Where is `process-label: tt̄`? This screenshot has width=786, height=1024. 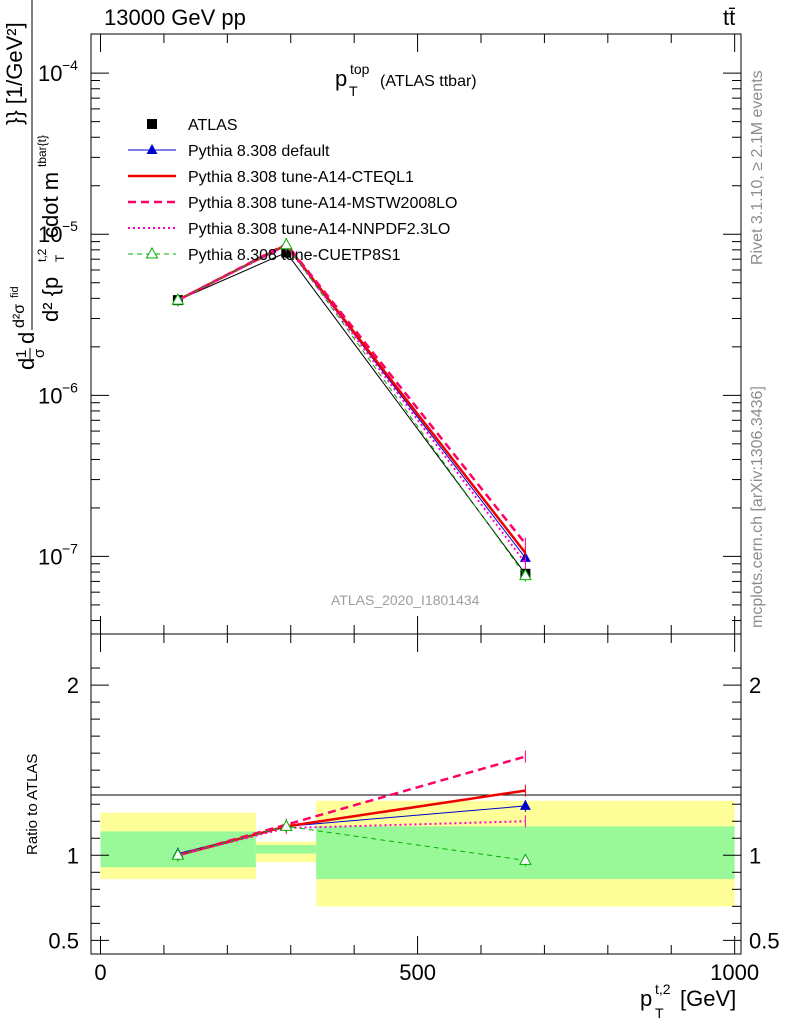 process-label: tt̄ is located at coordinates (729, 17).